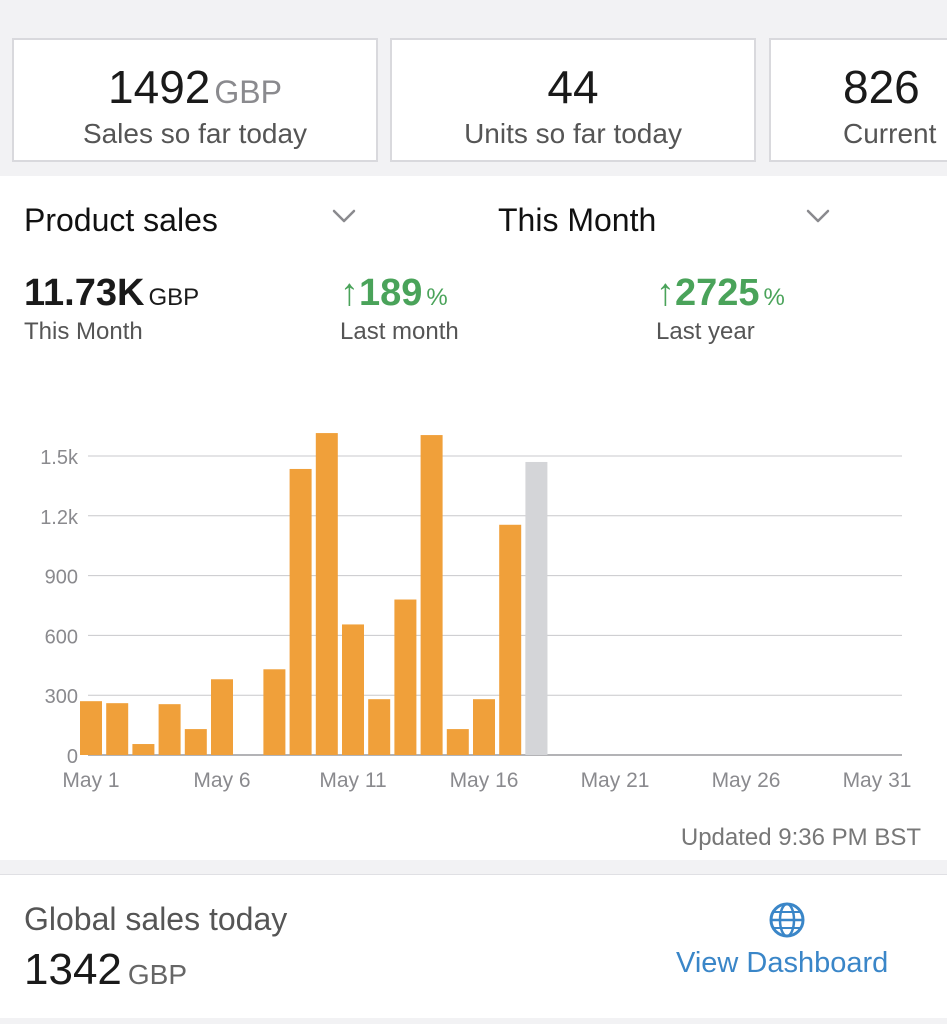 The image size is (947, 1024). I want to click on stat-value: 826, so click(881, 87).